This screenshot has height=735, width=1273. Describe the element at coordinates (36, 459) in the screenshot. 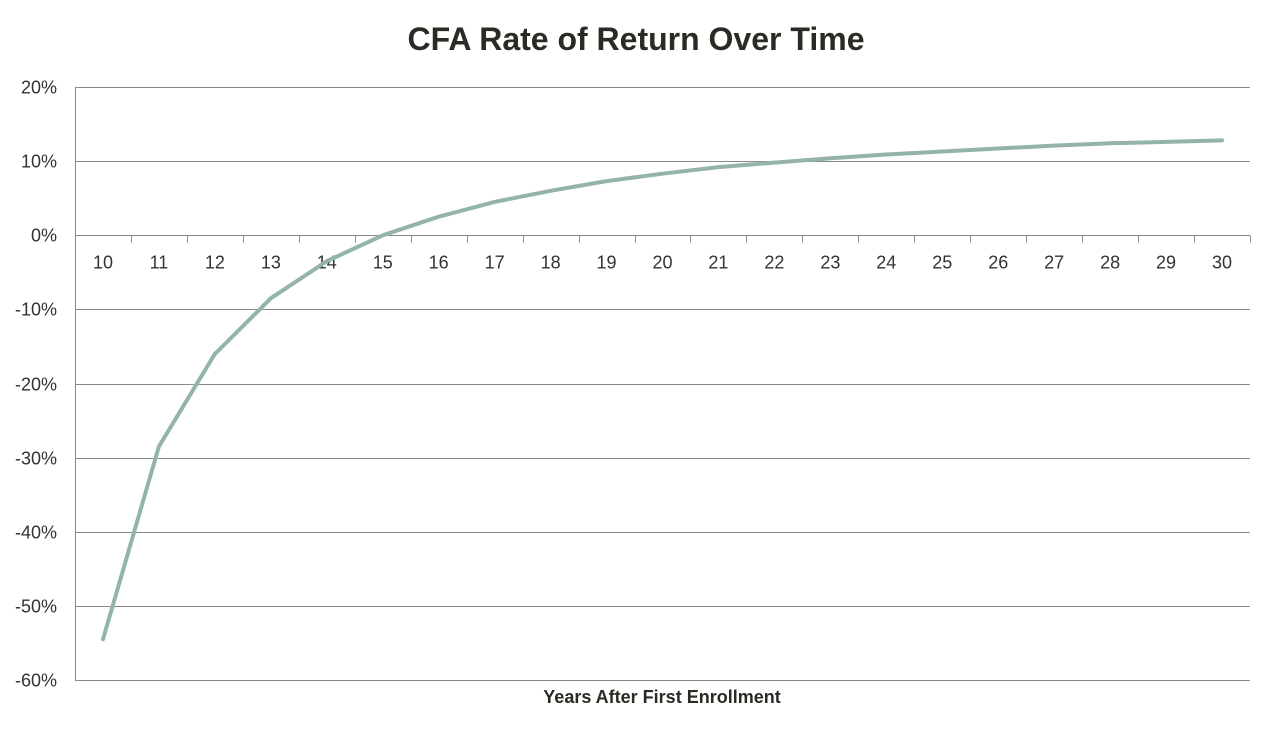

I see `y-tick-label: -30%` at that location.